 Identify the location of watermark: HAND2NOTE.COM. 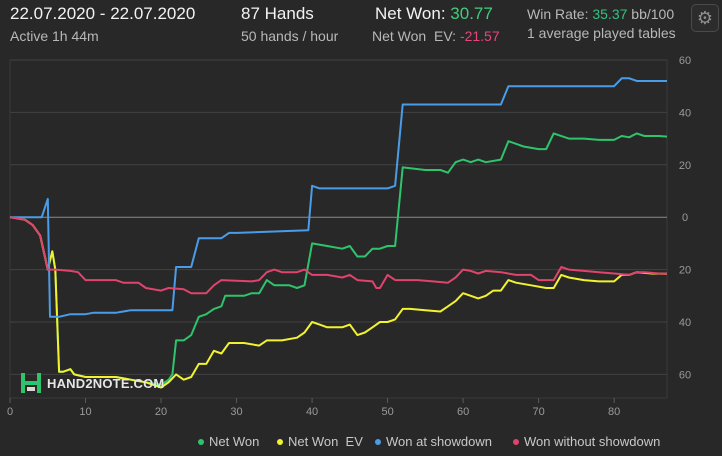
(92, 383).